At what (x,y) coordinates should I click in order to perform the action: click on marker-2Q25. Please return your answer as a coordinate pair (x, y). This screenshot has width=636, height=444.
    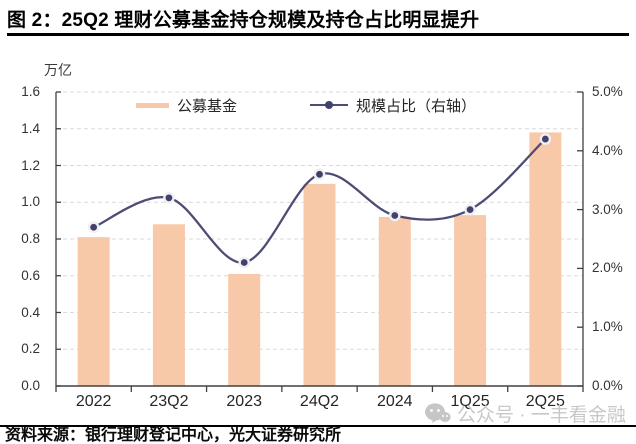
    Looking at the image, I should click on (545, 139).